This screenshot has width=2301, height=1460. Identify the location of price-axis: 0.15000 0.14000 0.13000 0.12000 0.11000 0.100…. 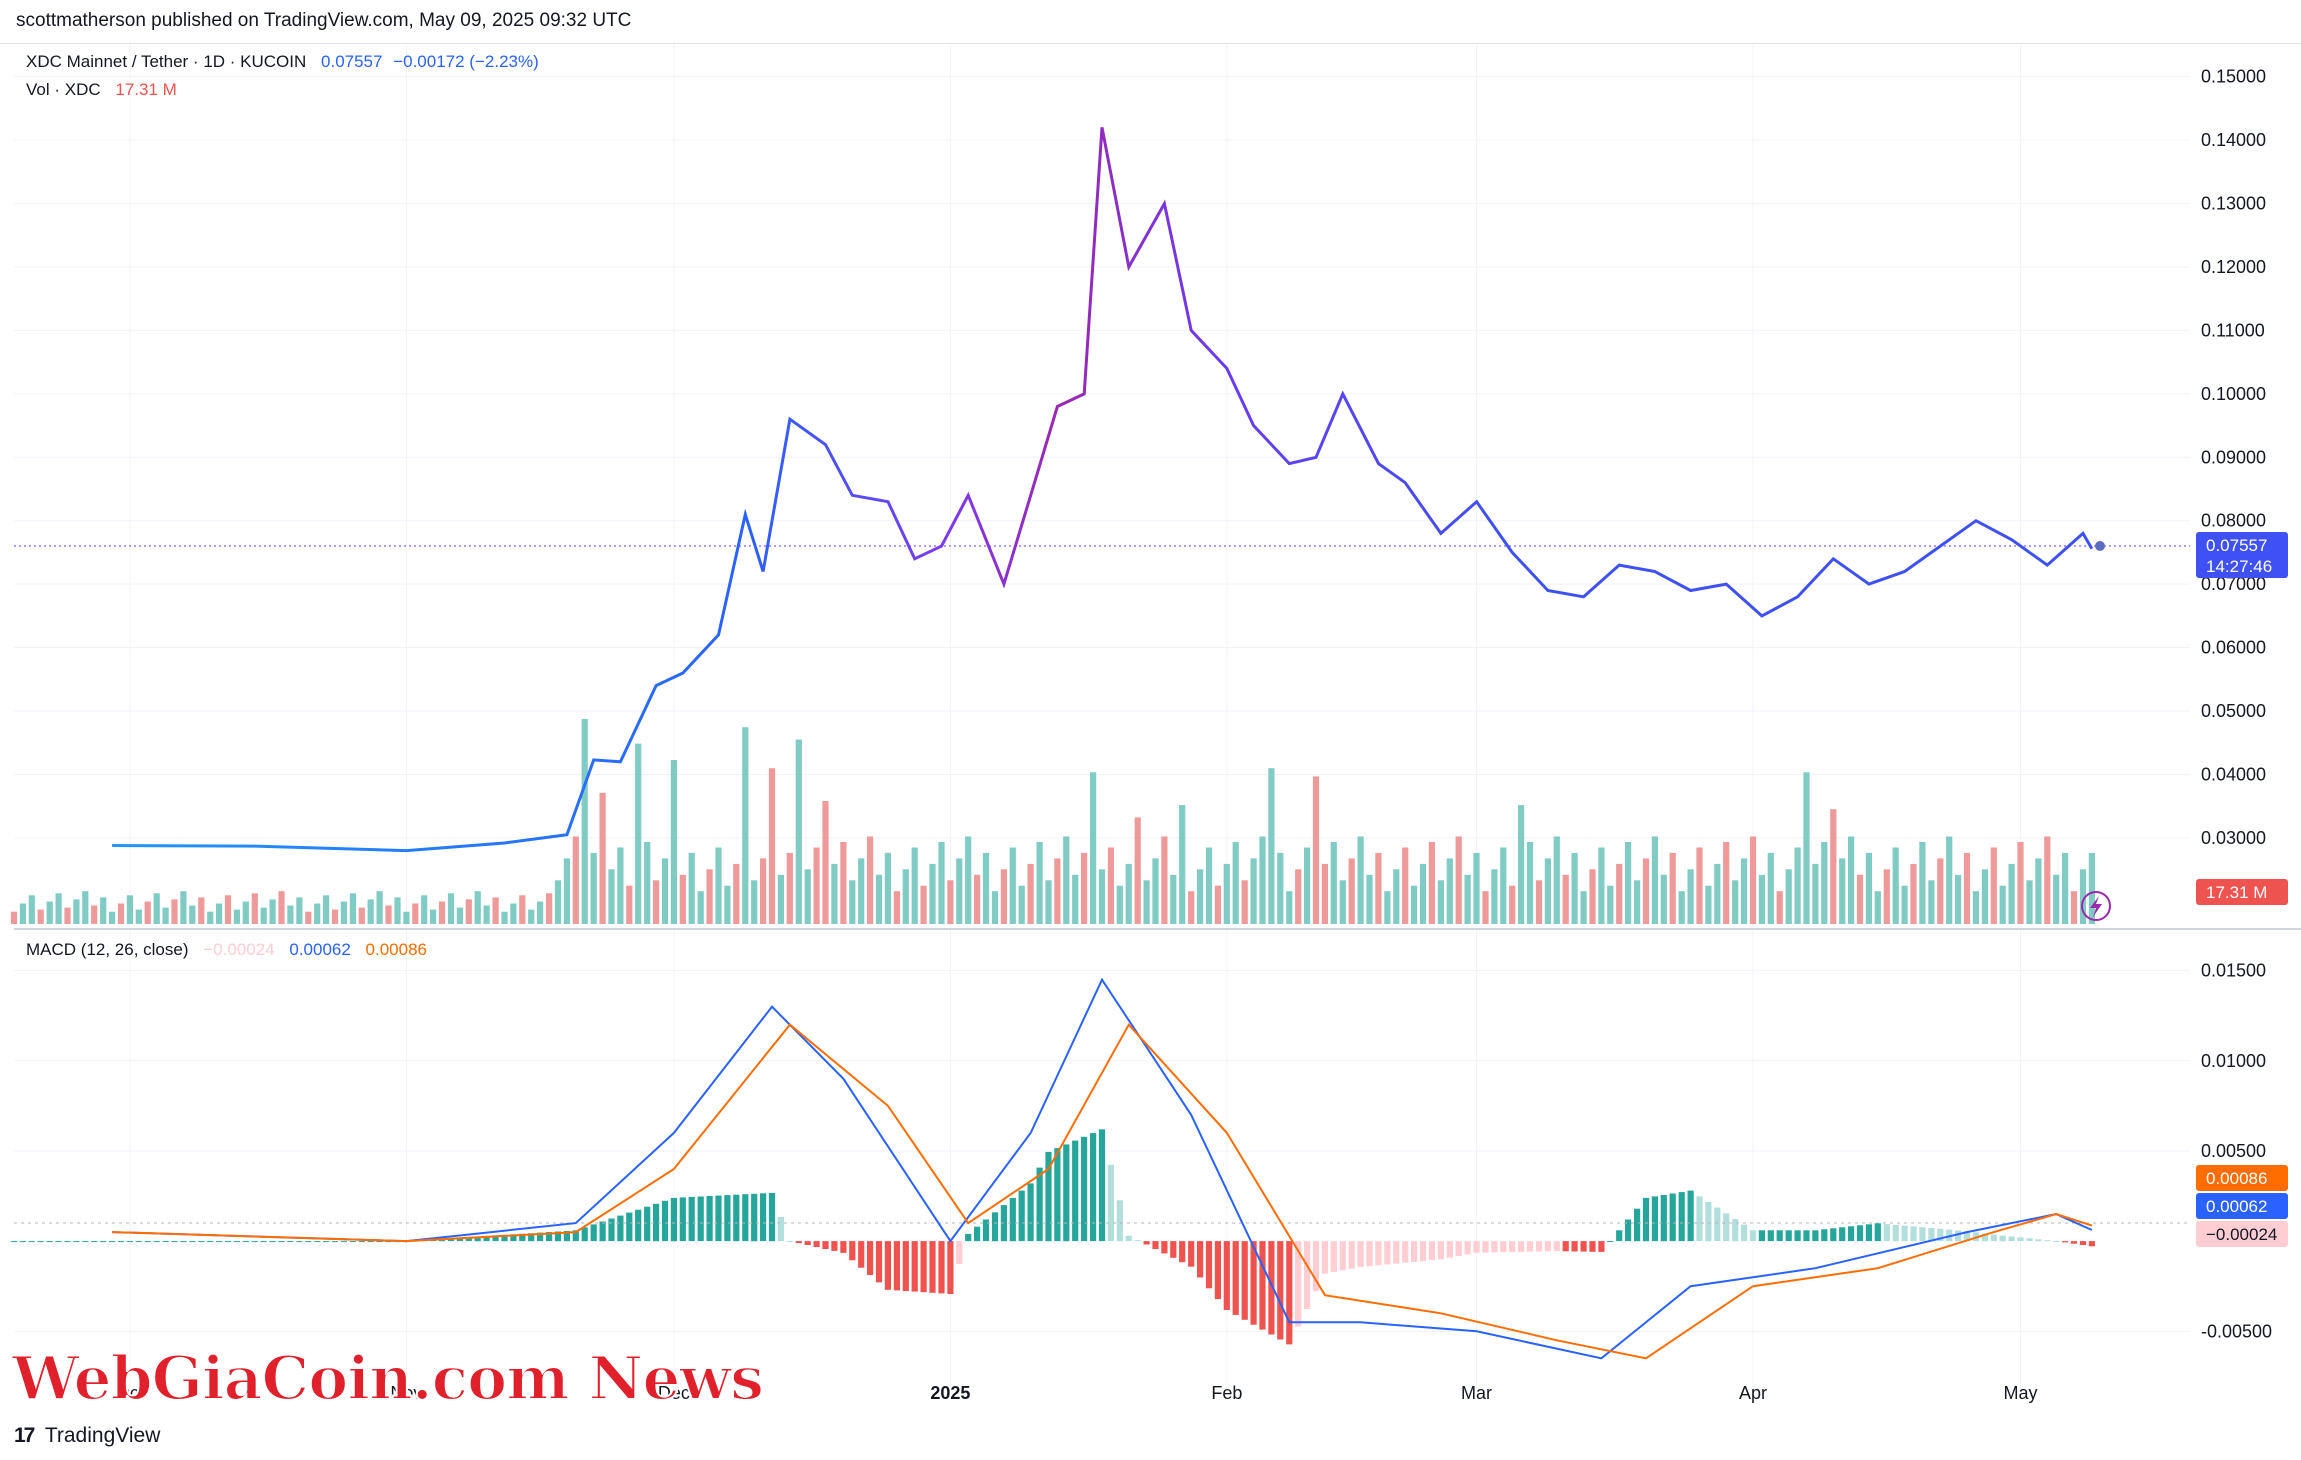
(2233, 457).